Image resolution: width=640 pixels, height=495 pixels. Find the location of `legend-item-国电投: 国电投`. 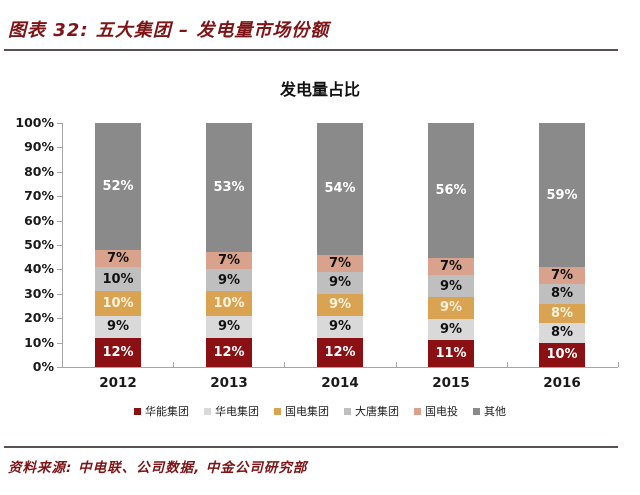

legend-item-国电投: 国电投 is located at coordinates (436, 411).